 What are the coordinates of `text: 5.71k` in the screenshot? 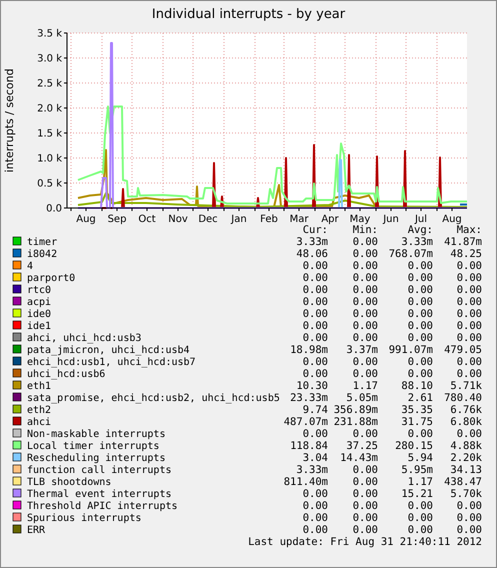 It's located at (466, 386).